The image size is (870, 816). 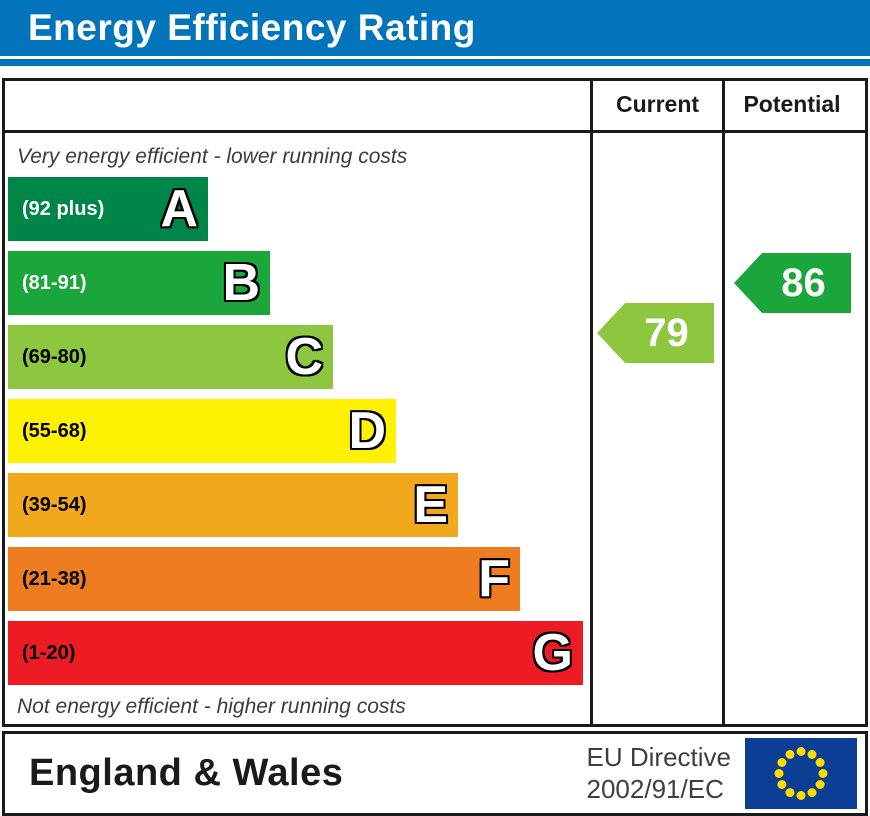 What do you see at coordinates (186, 773) in the screenshot?
I see `region-label: England & Wales` at bounding box center [186, 773].